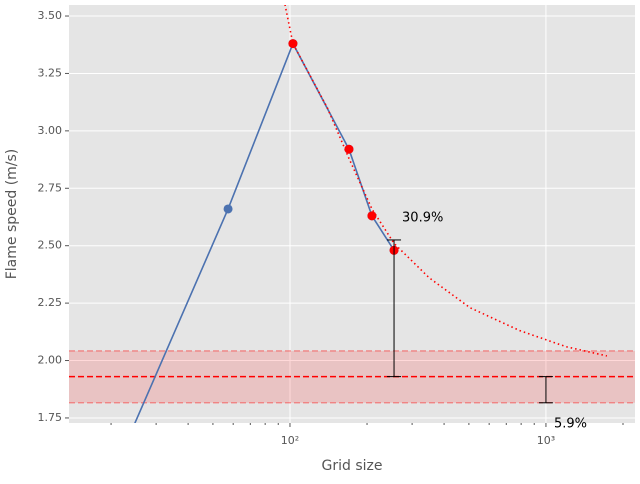  What do you see at coordinates (50, 417) in the screenshot?
I see `y-tick-label: 1.75` at bounding box center [50, 417].